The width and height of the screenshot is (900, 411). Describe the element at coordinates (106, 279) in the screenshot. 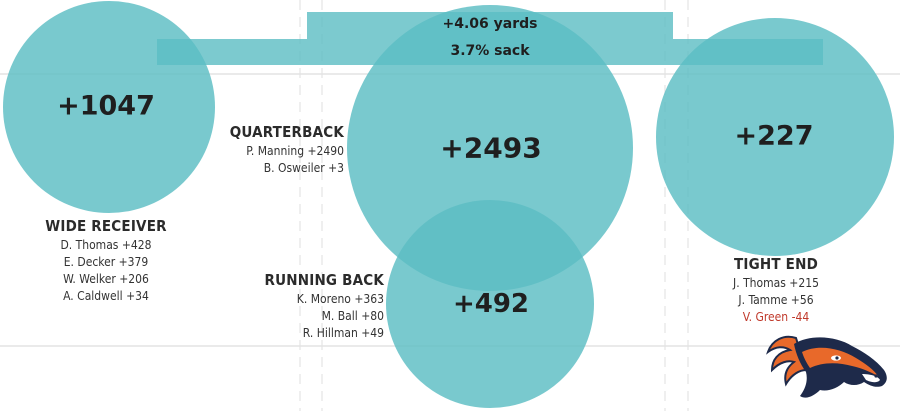

I see `player-line: W. Welker +206` at that location.